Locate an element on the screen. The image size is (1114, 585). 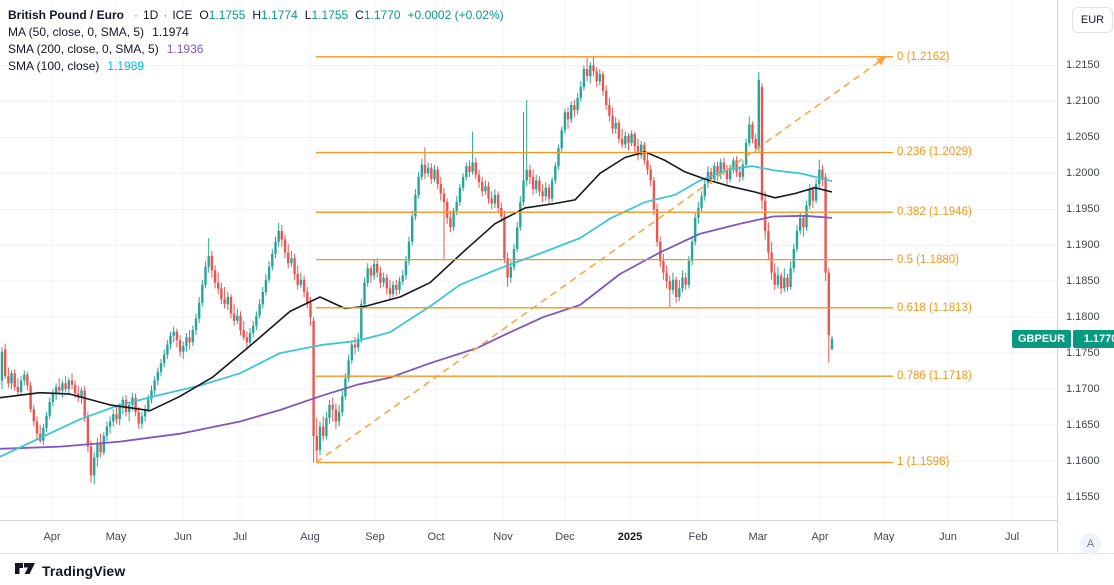
indicator-label: SMA (100, close) is located at coordinates (54, 65).